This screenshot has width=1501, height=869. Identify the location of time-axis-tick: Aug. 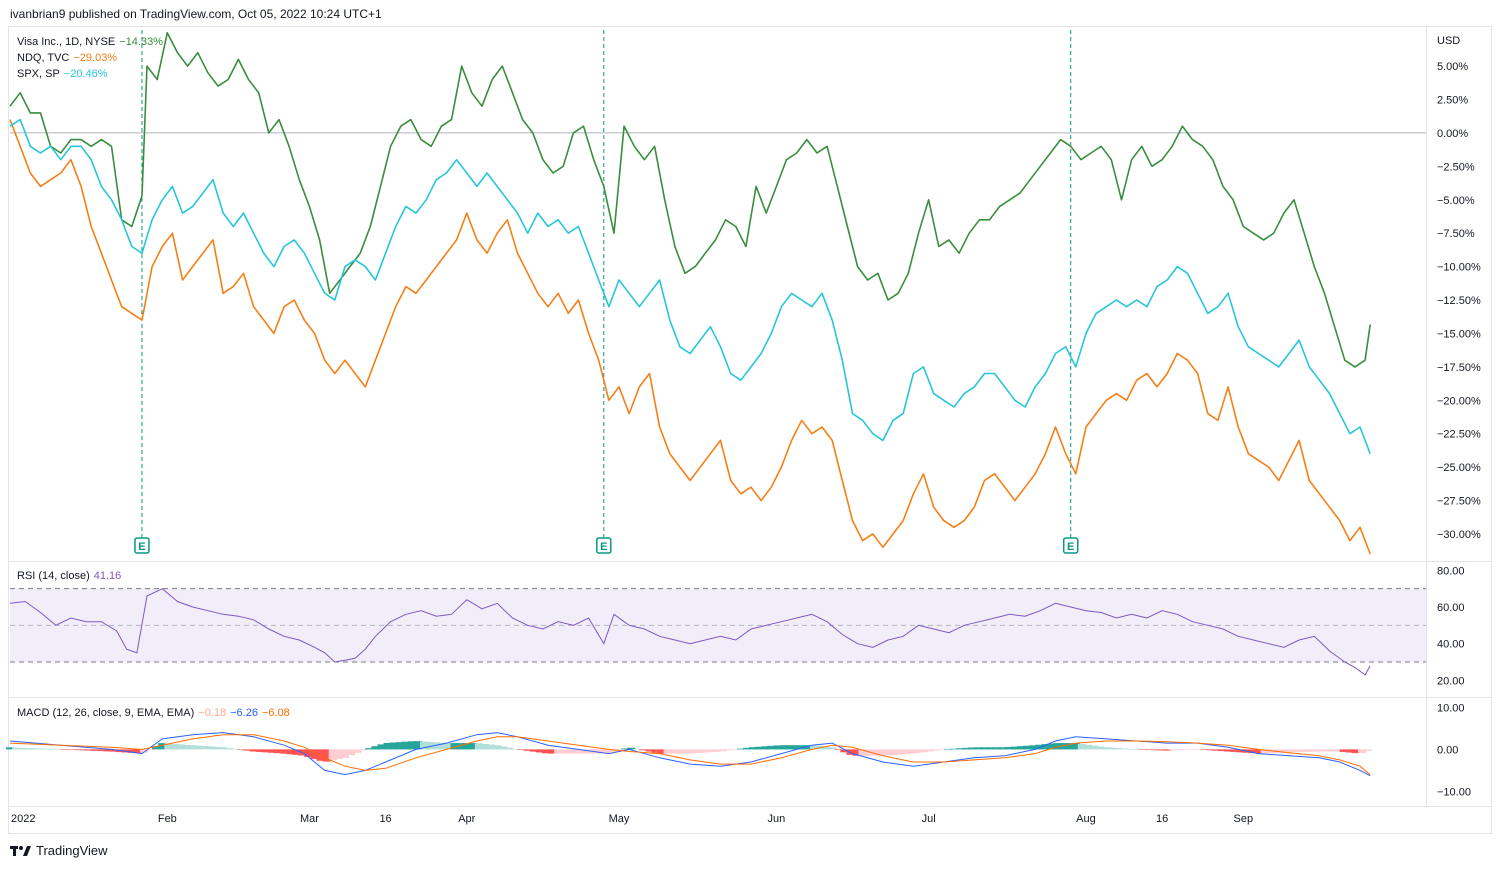
(1086, 819).